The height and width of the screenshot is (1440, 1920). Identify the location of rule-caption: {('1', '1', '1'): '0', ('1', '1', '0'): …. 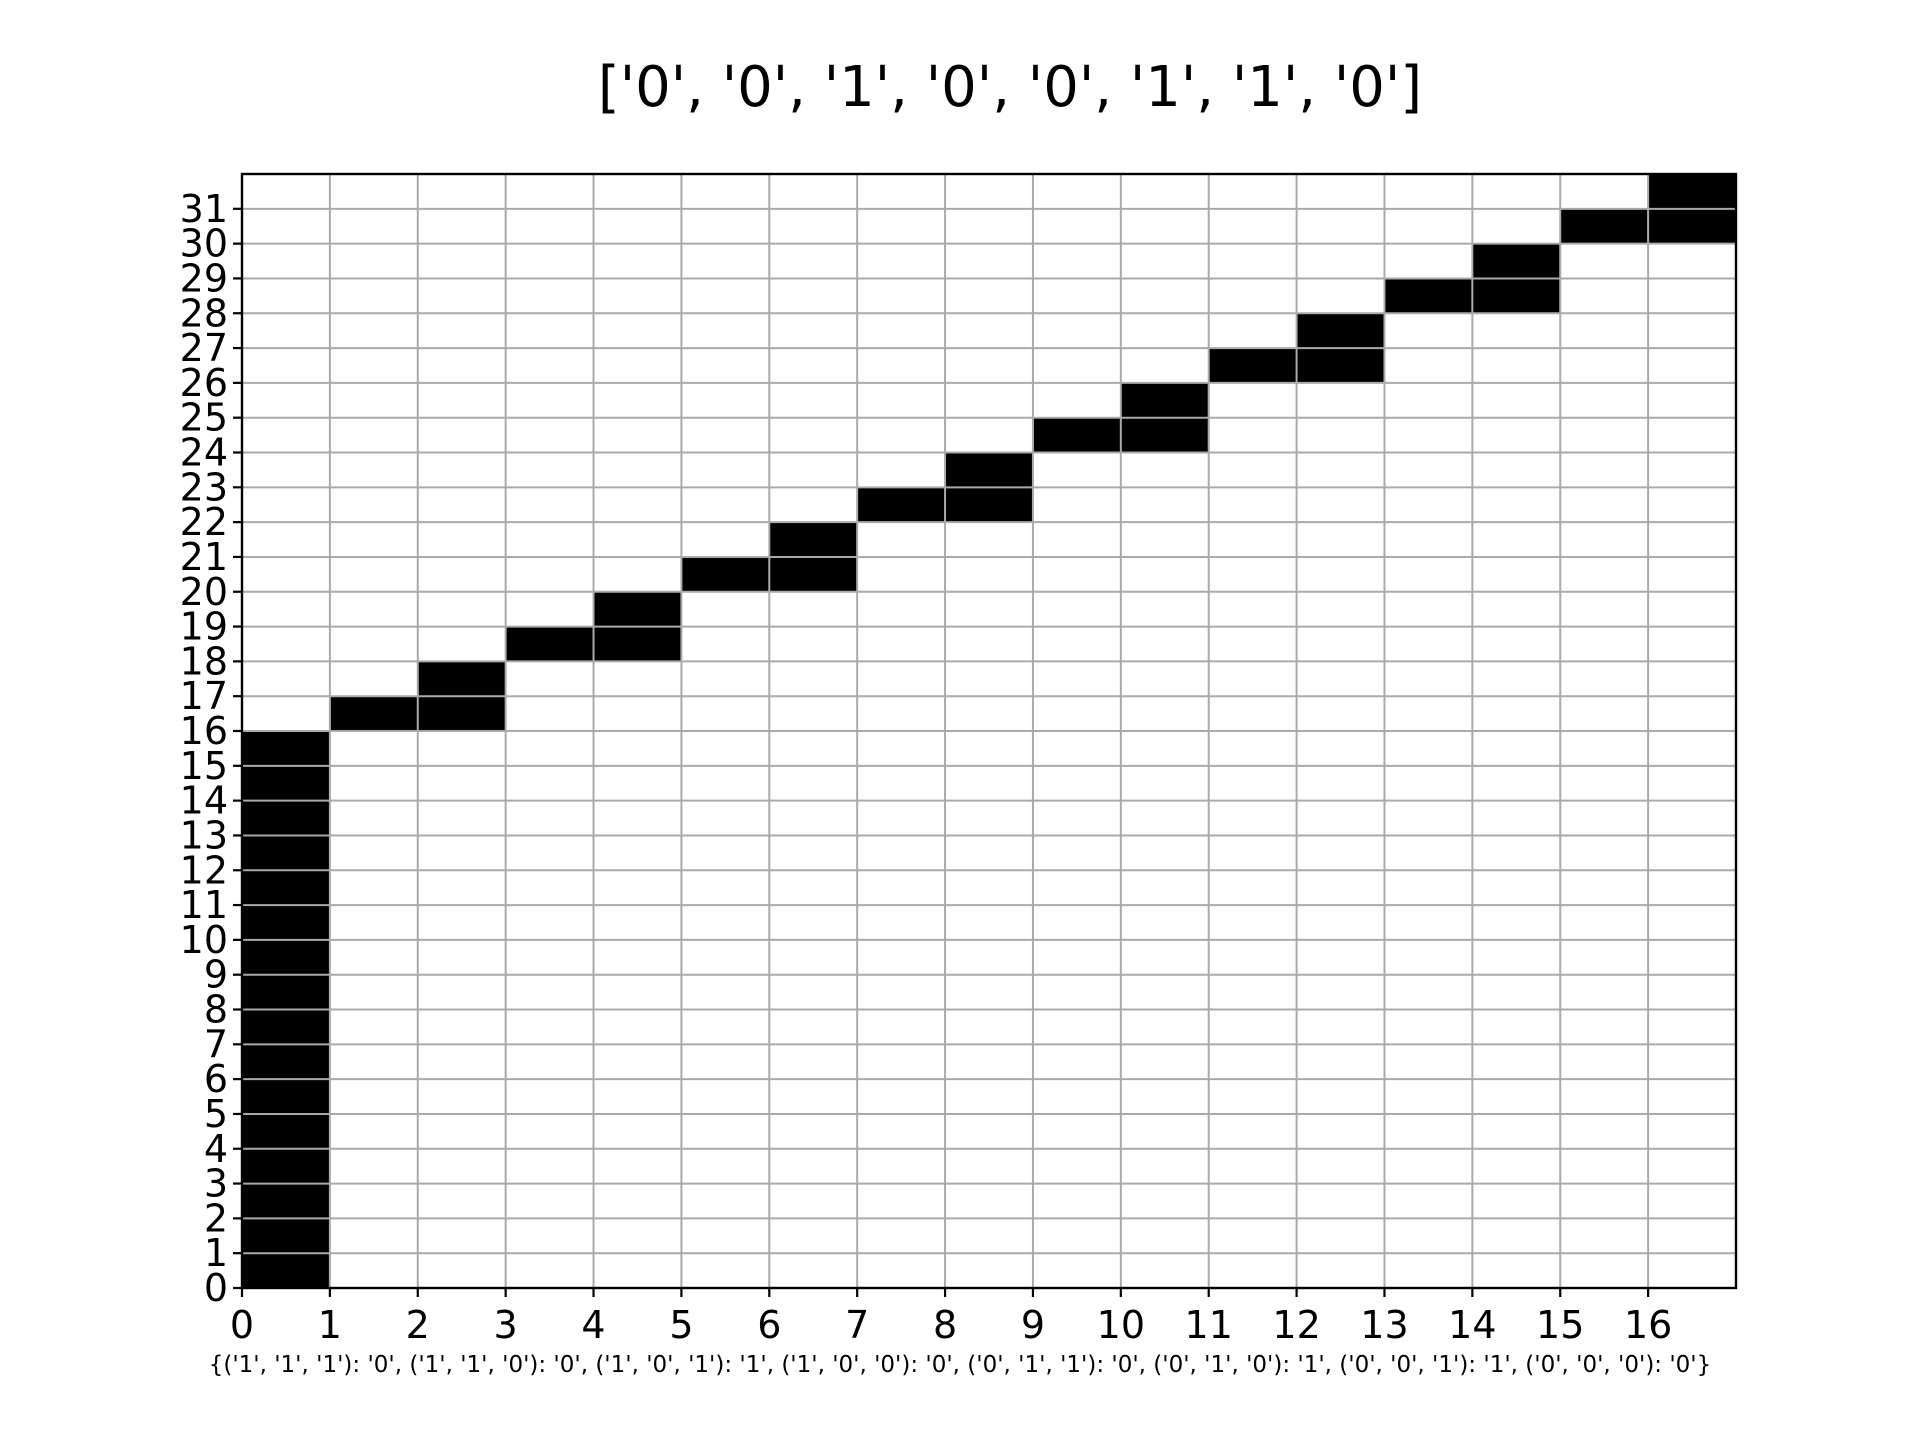
(960, 1365).